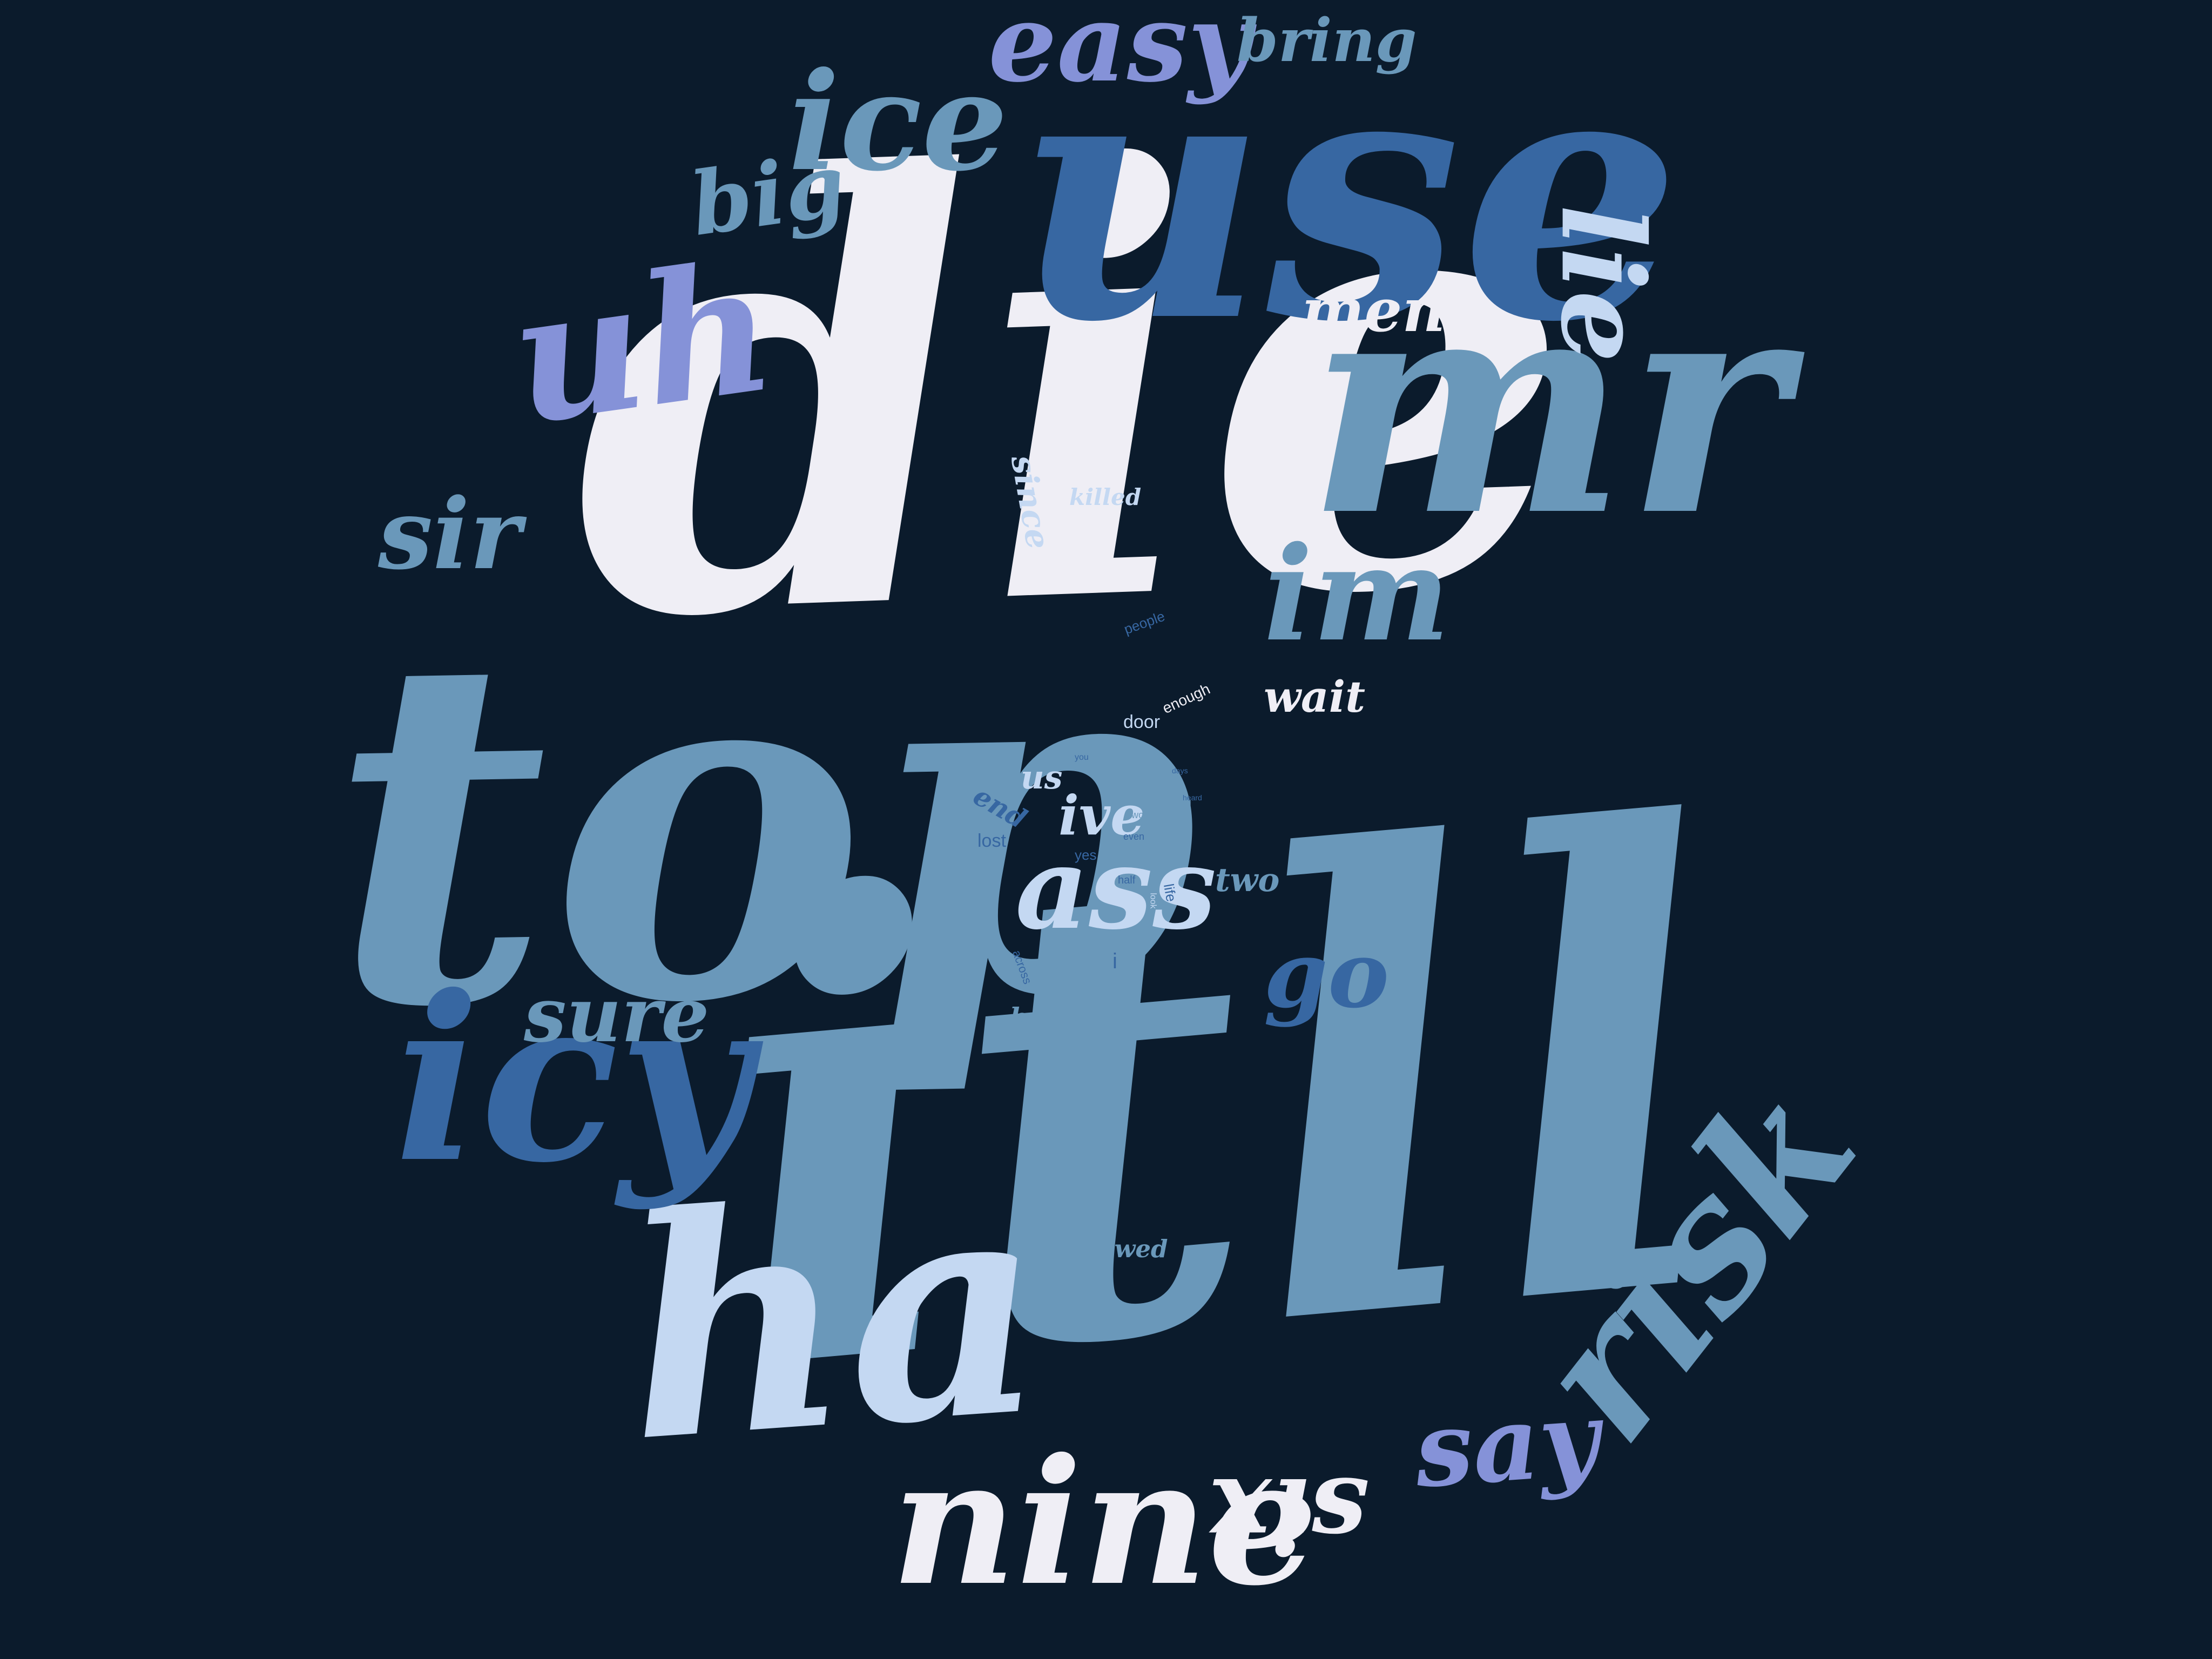 The image size is (2212, 1659). I want to click on word-easy: easy, so click(1119, 53).